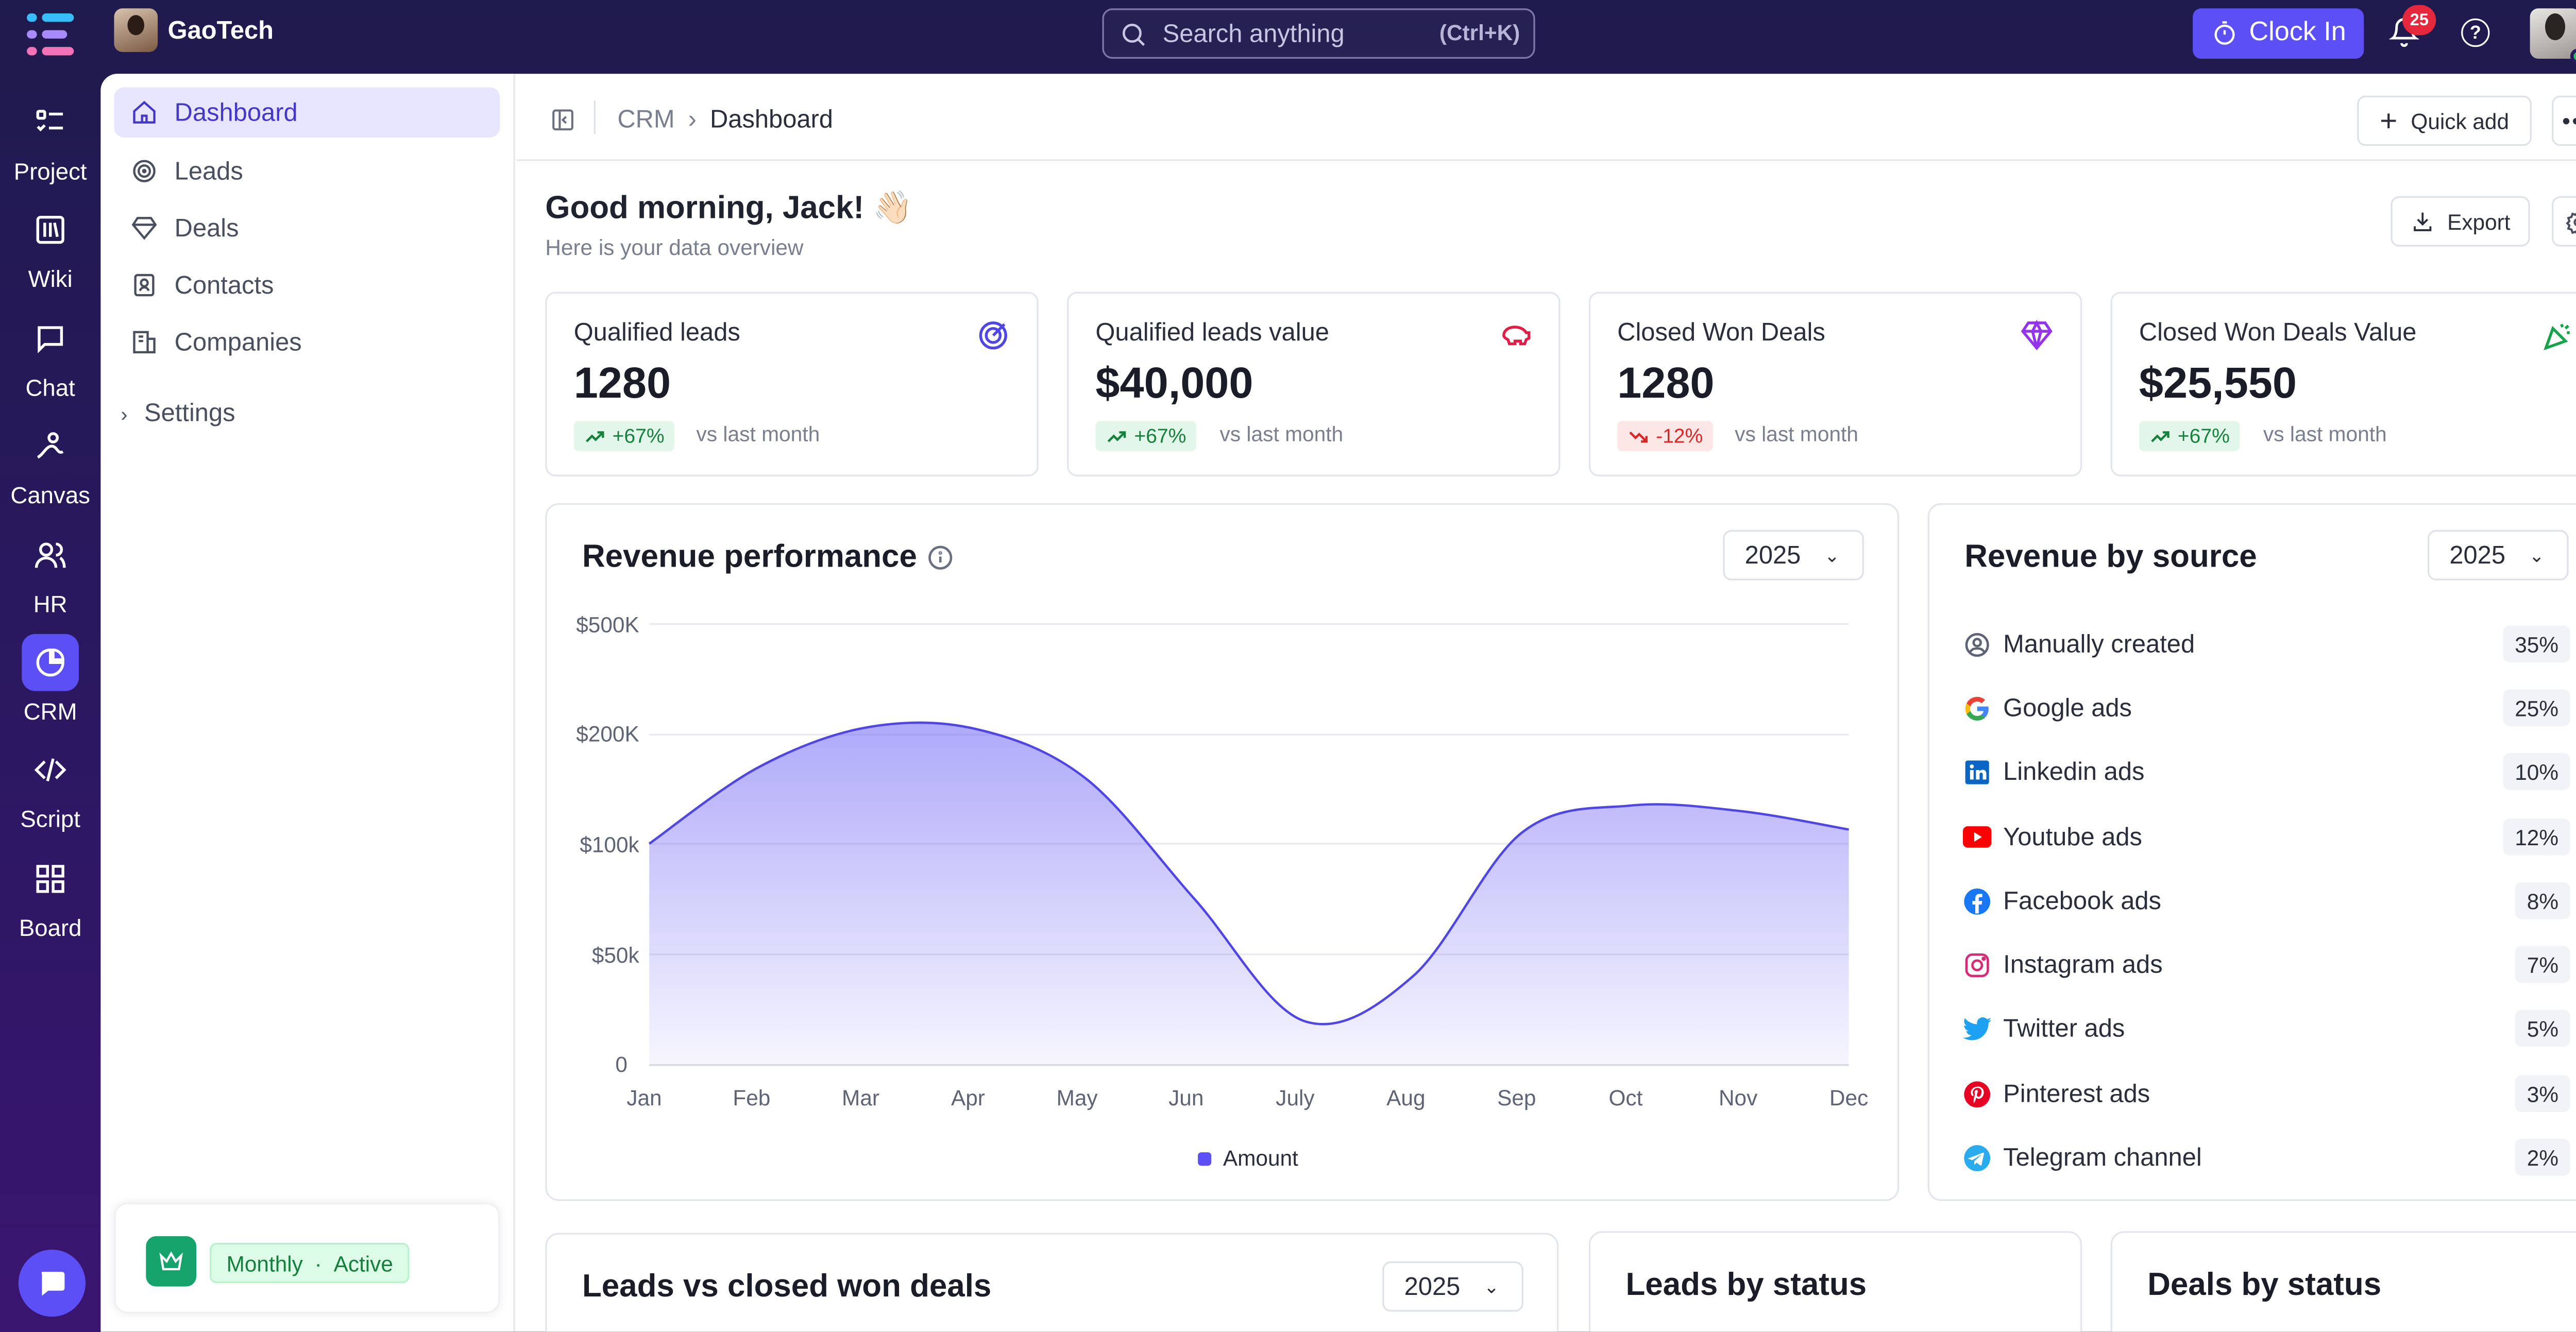  I want to click on rail-item-hr: HR, so click(50, 577).